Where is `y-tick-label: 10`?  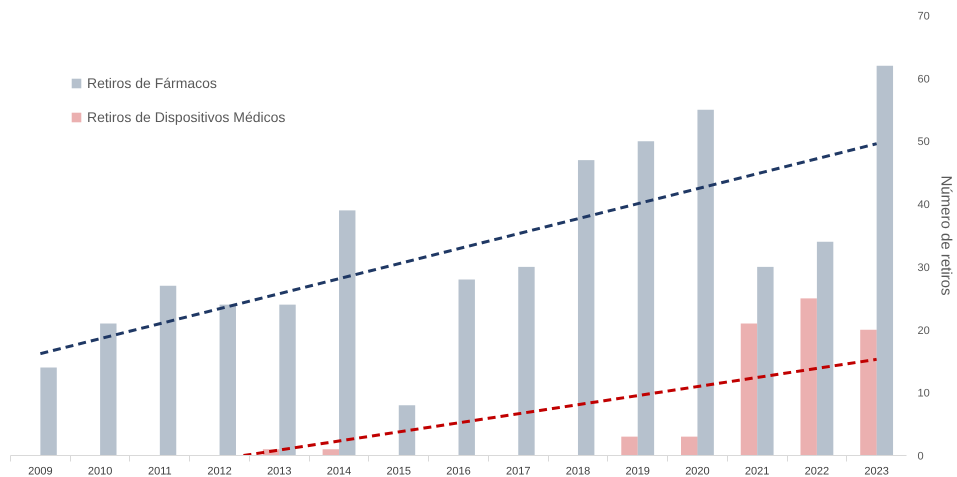 y-tick-label: 10 is located at coordinates (924, 394).